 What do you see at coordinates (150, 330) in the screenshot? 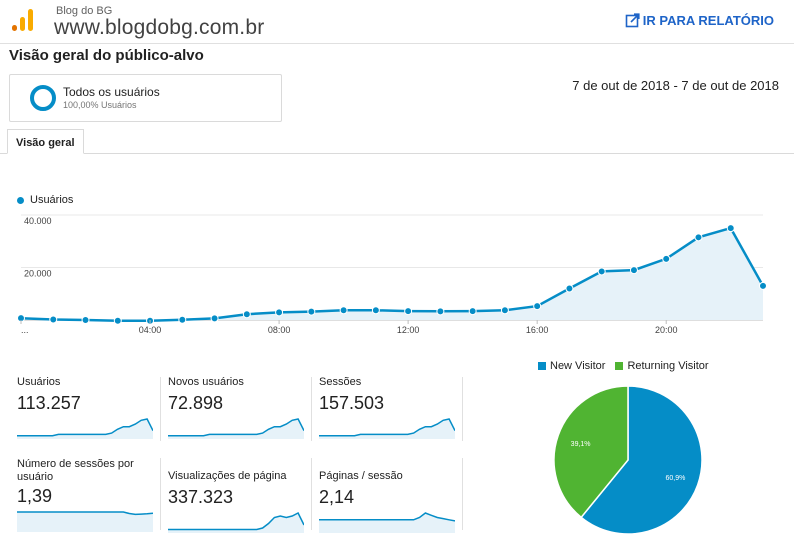
I see `x-tick-label: 04:00` at bounding box center [150, 330].